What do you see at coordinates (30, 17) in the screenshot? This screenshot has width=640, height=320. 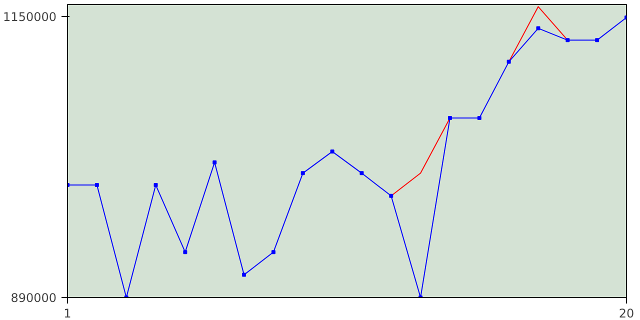 I see `y-tick-label: 1150000` at bounding box center [30, 17].